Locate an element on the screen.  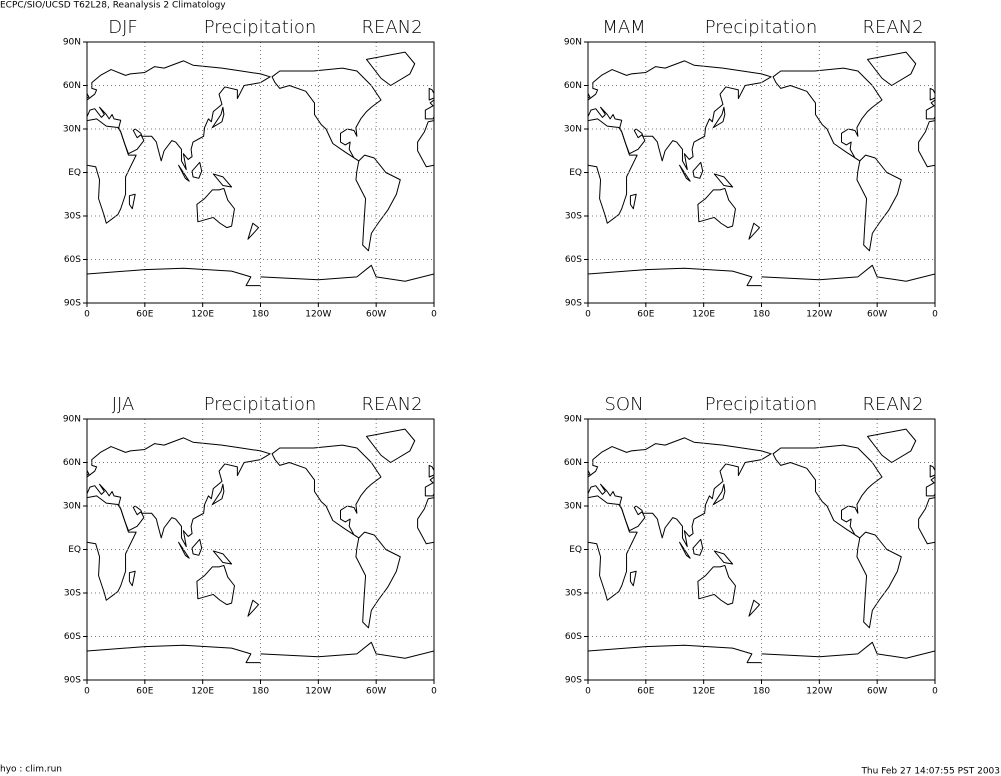
season: MAM is located at coordinates (623, 27).